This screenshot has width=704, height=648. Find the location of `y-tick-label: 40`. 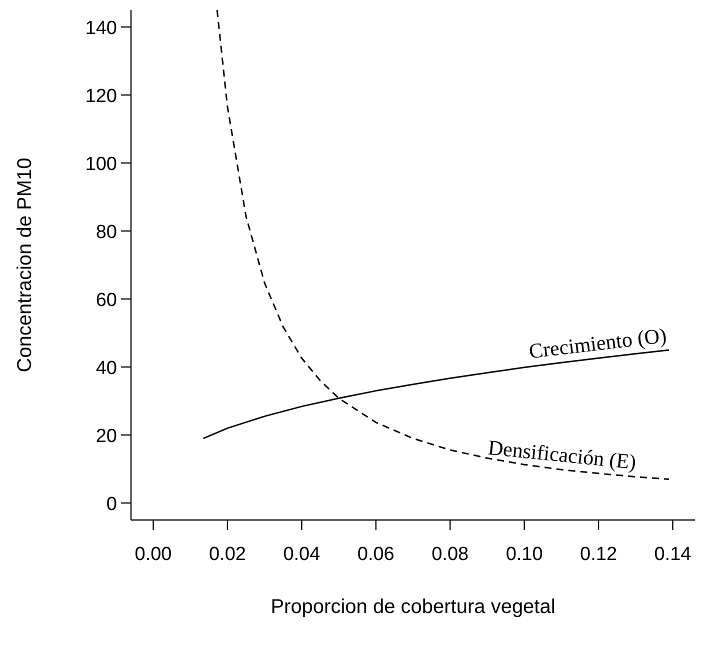

y-tick-label: 40 is located at coordinates (106, 368).